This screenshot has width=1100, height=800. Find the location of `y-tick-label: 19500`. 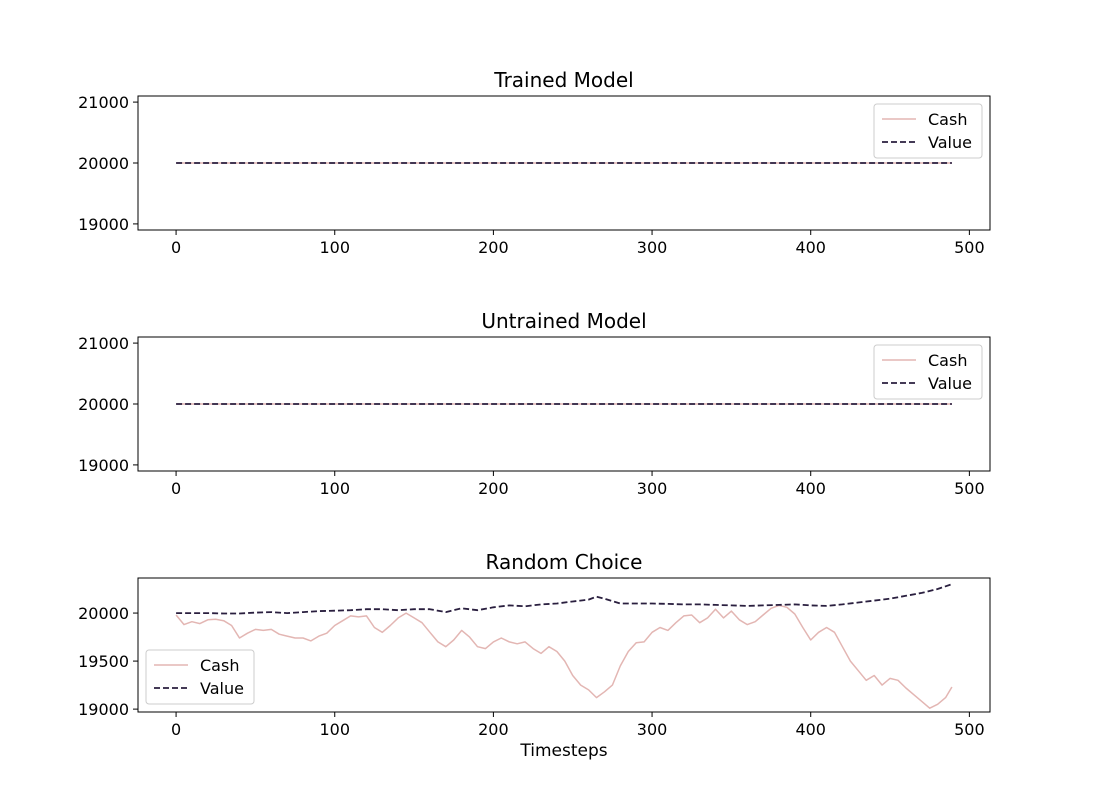

y-tick-label: 19500 is located at coordinates (103, 661).